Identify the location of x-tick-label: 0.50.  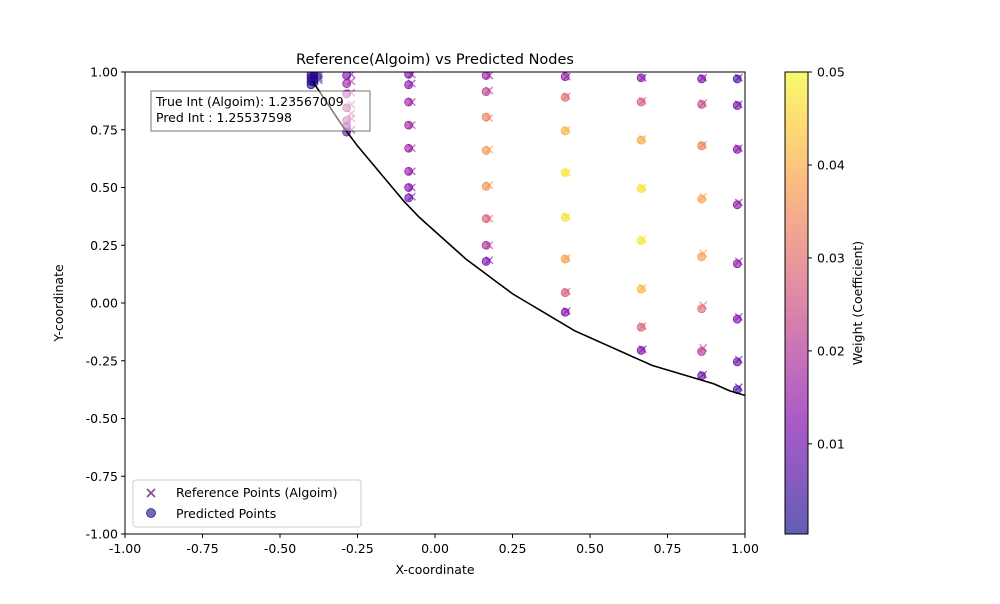
(590, 548).